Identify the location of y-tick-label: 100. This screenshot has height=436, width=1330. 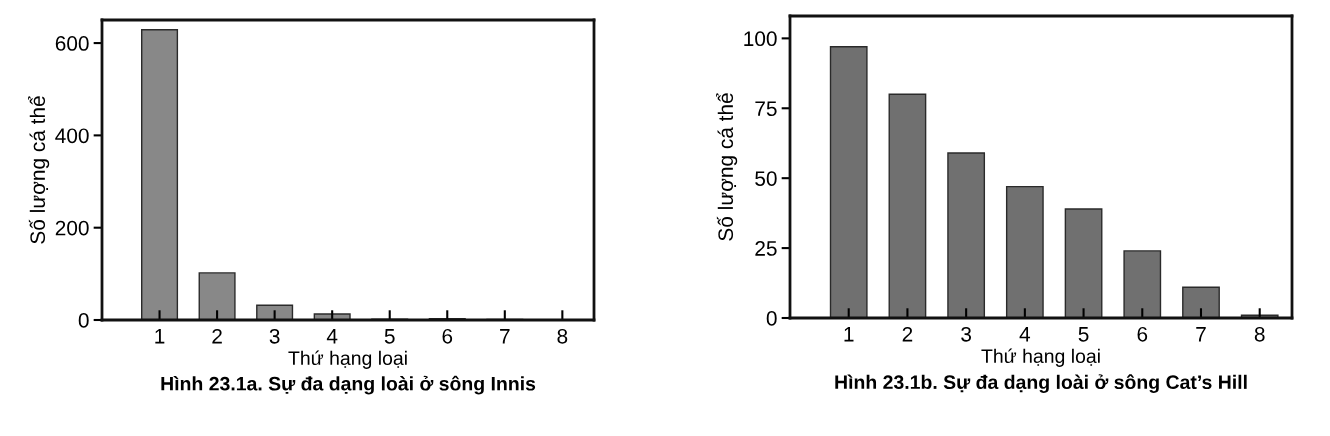
(760, 39).